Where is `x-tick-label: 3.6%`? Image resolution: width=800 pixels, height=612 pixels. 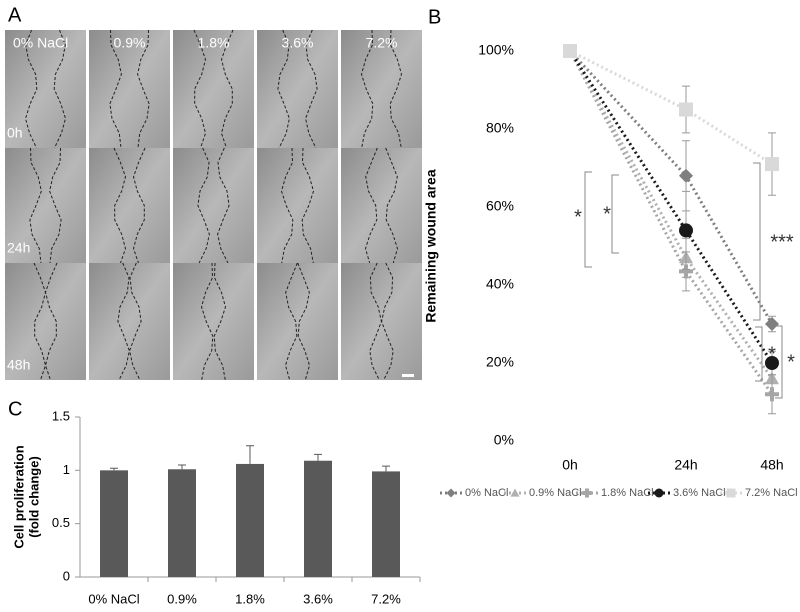
x-tick-label: 3.6% is located at coordinates (318, 598).